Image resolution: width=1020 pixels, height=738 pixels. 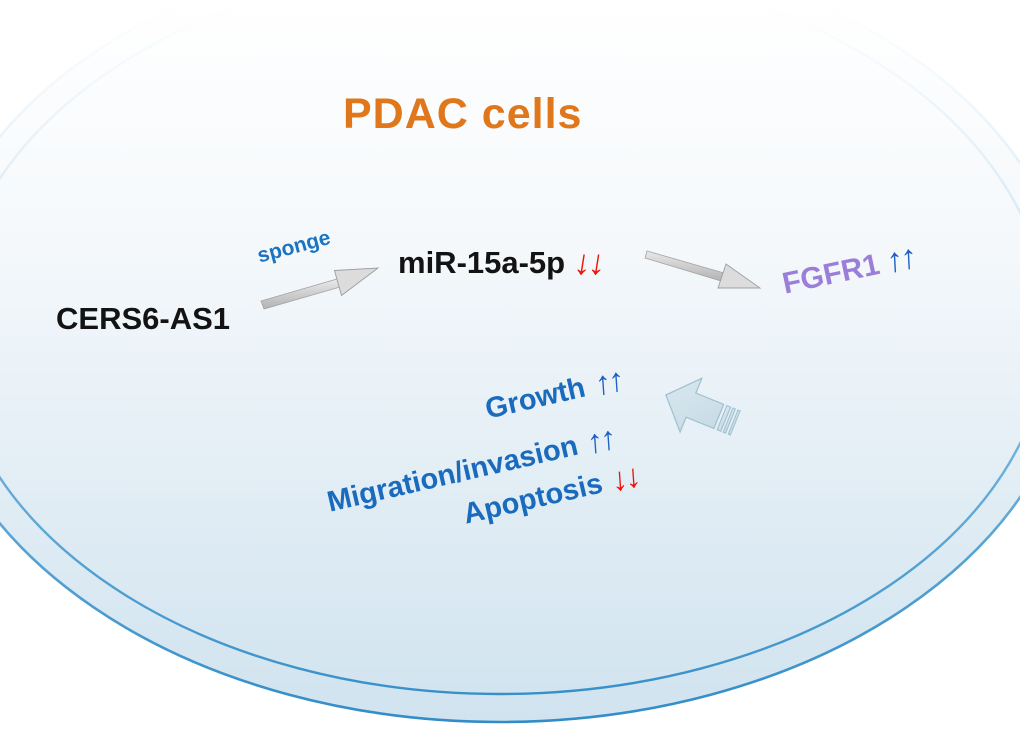 What do you see at coordinates (320, 288) in the screenshot?
I see `sponge-arrow` at bounding box center [320, 288].